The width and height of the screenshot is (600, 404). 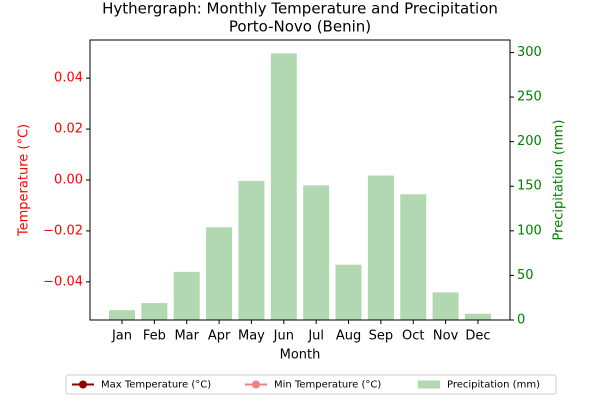 I want to click on x-tick-label: Jan, so click(x=121, y=336).